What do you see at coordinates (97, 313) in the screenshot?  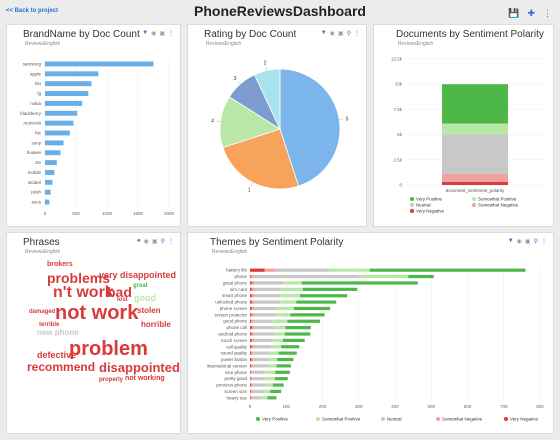 I see `phrase-word: not work` at bounding box center [97, 313].